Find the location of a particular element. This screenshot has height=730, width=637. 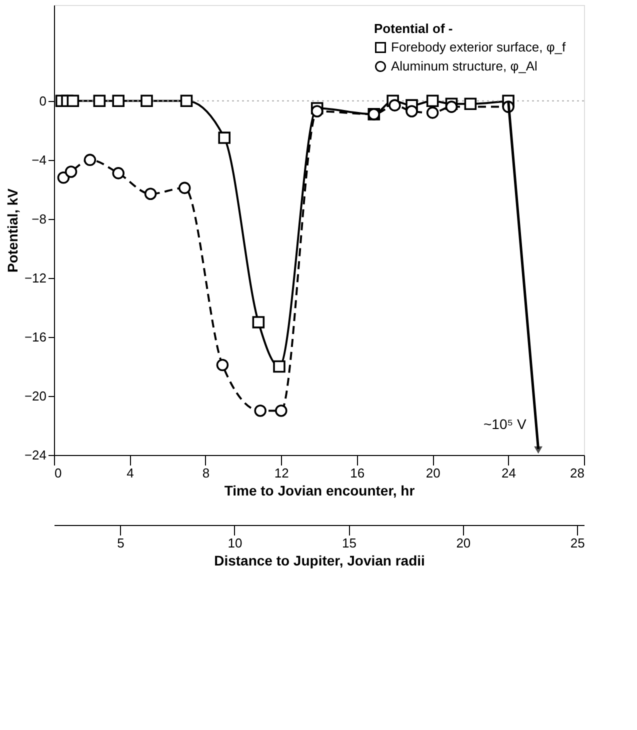

x-tick-label: 0 is located at coordinates (58, 473).